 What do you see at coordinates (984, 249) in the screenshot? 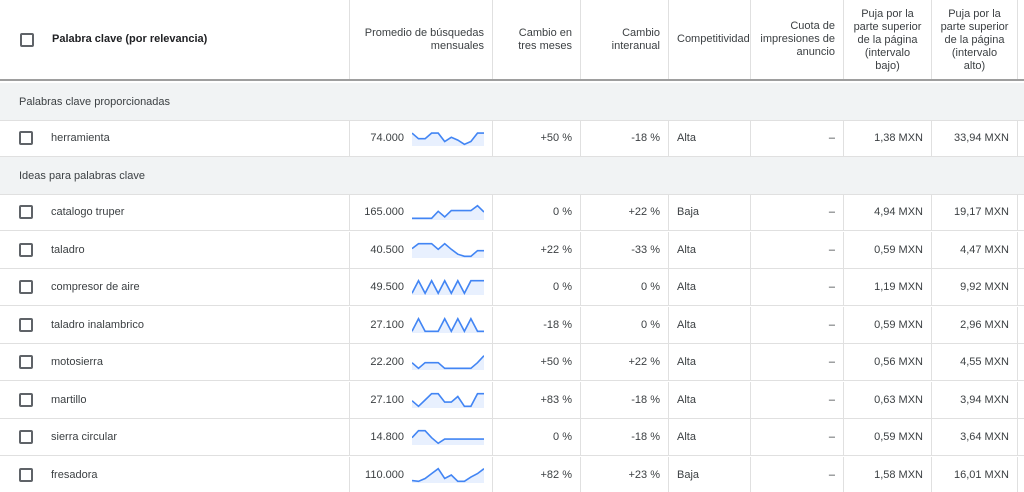
I see `bid-high-value: 4,47 MXN` at bounding box center [984, 249].